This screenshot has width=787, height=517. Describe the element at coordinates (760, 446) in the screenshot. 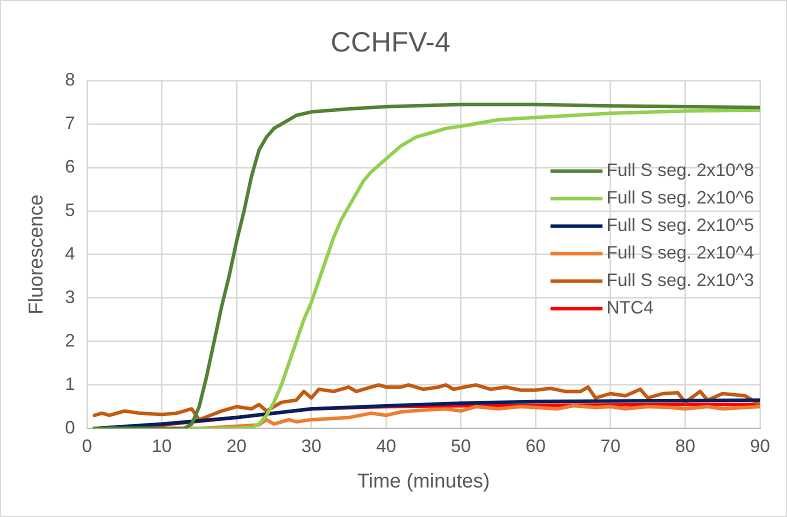

I see `x-tick-label: 90` at that location.